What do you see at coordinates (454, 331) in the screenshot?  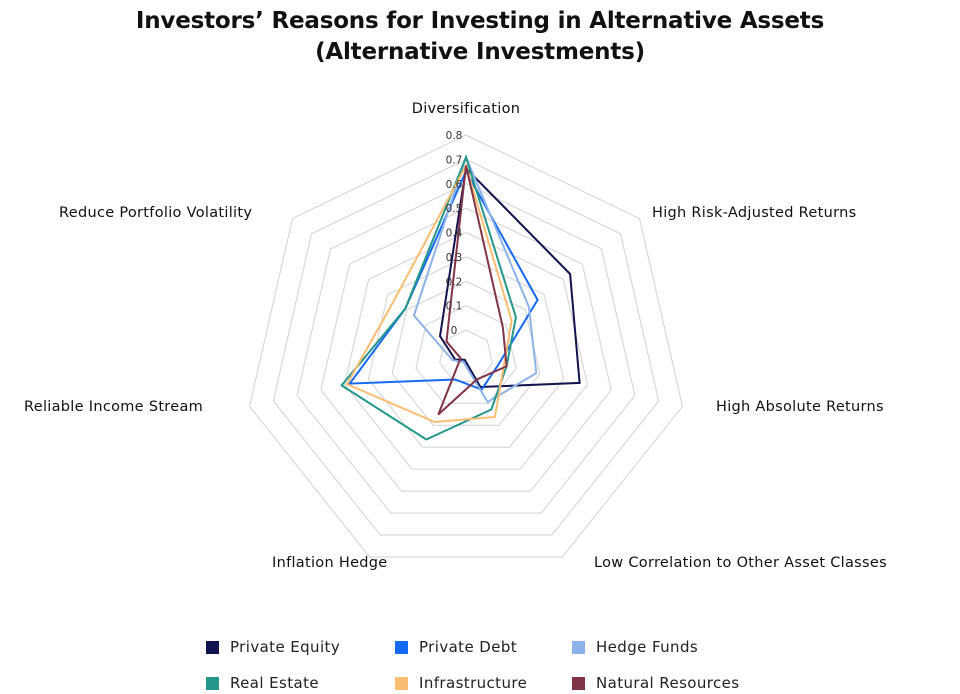 I see `tick-label: 0` at bounding box center [454, 331].